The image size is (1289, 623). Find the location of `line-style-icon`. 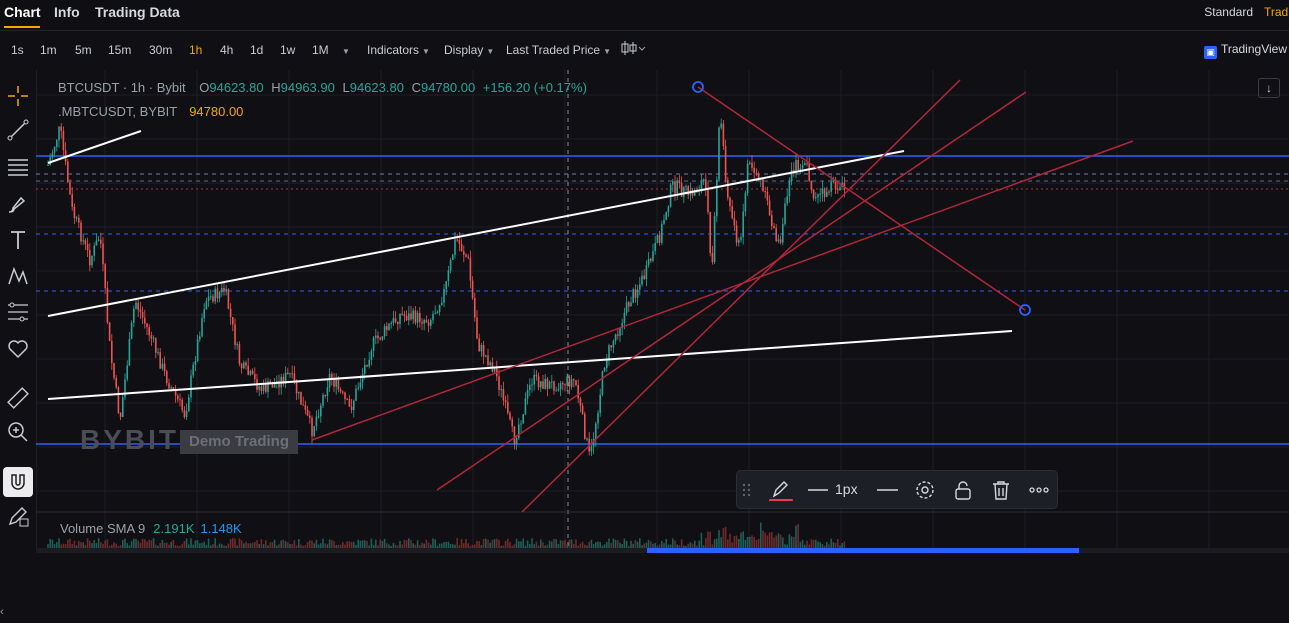

line-style-icon is located at coordinates (888, 490).